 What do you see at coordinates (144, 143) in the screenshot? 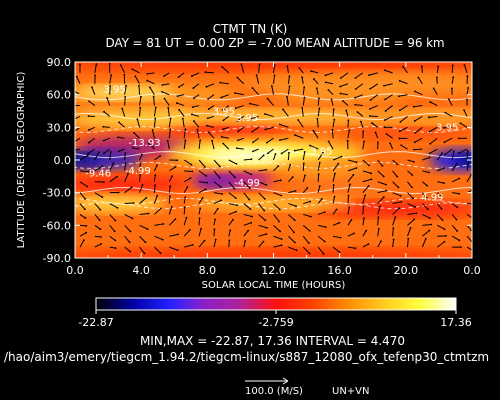
I see `contour-label: -13.93` at bounding box center [144, 143].